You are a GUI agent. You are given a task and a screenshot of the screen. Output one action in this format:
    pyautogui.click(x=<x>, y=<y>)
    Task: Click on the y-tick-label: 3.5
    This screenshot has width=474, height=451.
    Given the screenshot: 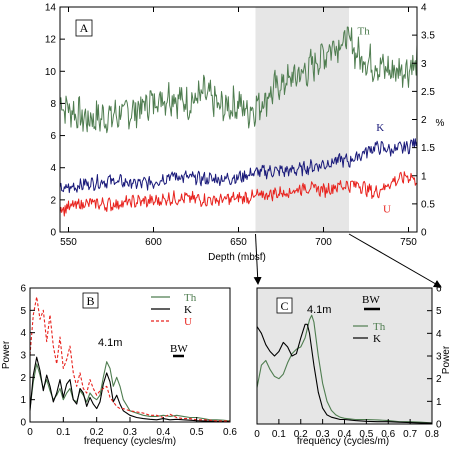 What is the action you would take?
    pyautogui.click(x=428, y=36)
    